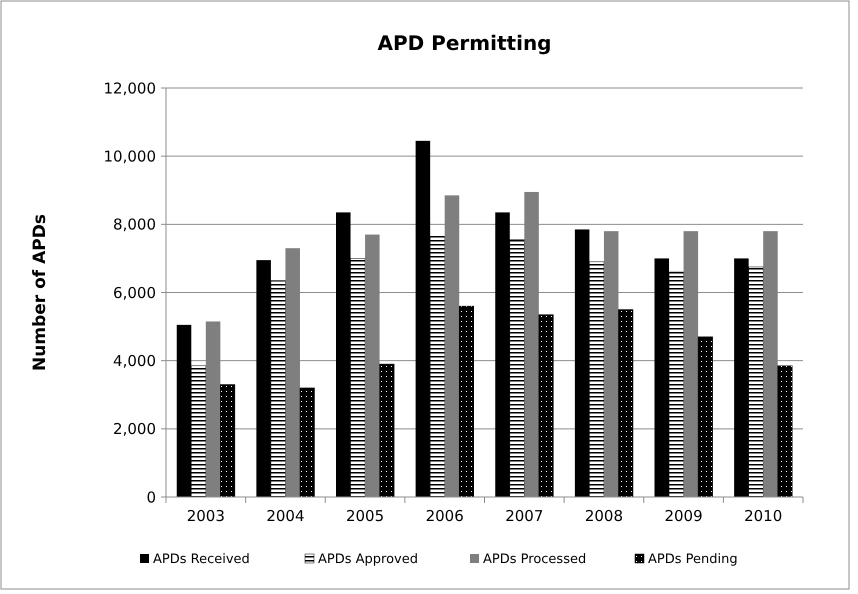  I want to click on legend-label: APDs Approved, so click(368, 559).